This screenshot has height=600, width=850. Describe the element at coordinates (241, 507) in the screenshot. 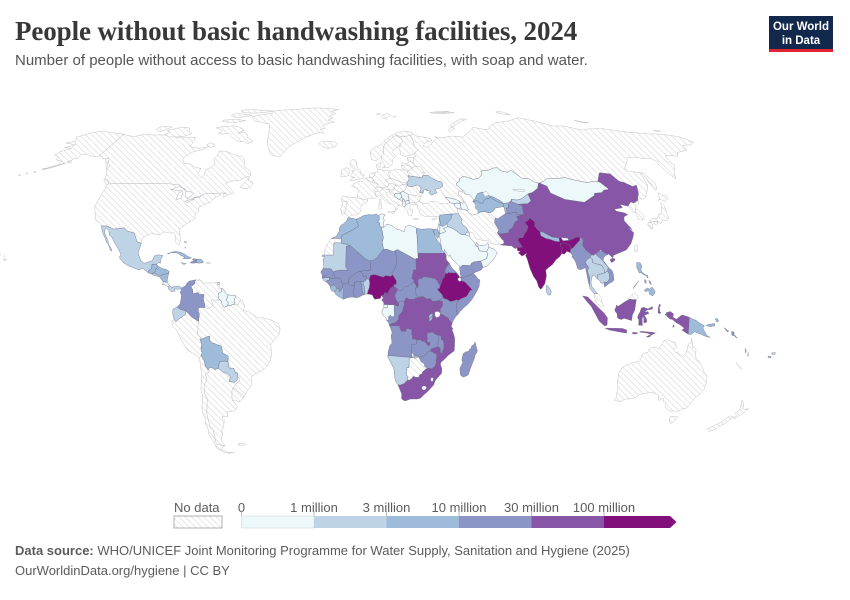

I see `svg-text: 0` at that location.